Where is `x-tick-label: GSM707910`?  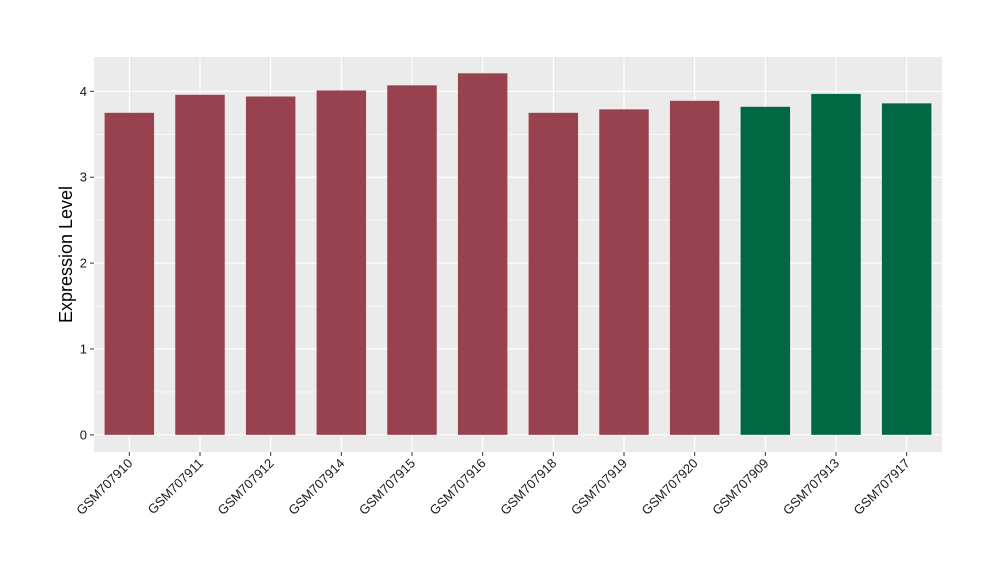 x-tick-label: GSM707910 is located at coordinates (104, 487).